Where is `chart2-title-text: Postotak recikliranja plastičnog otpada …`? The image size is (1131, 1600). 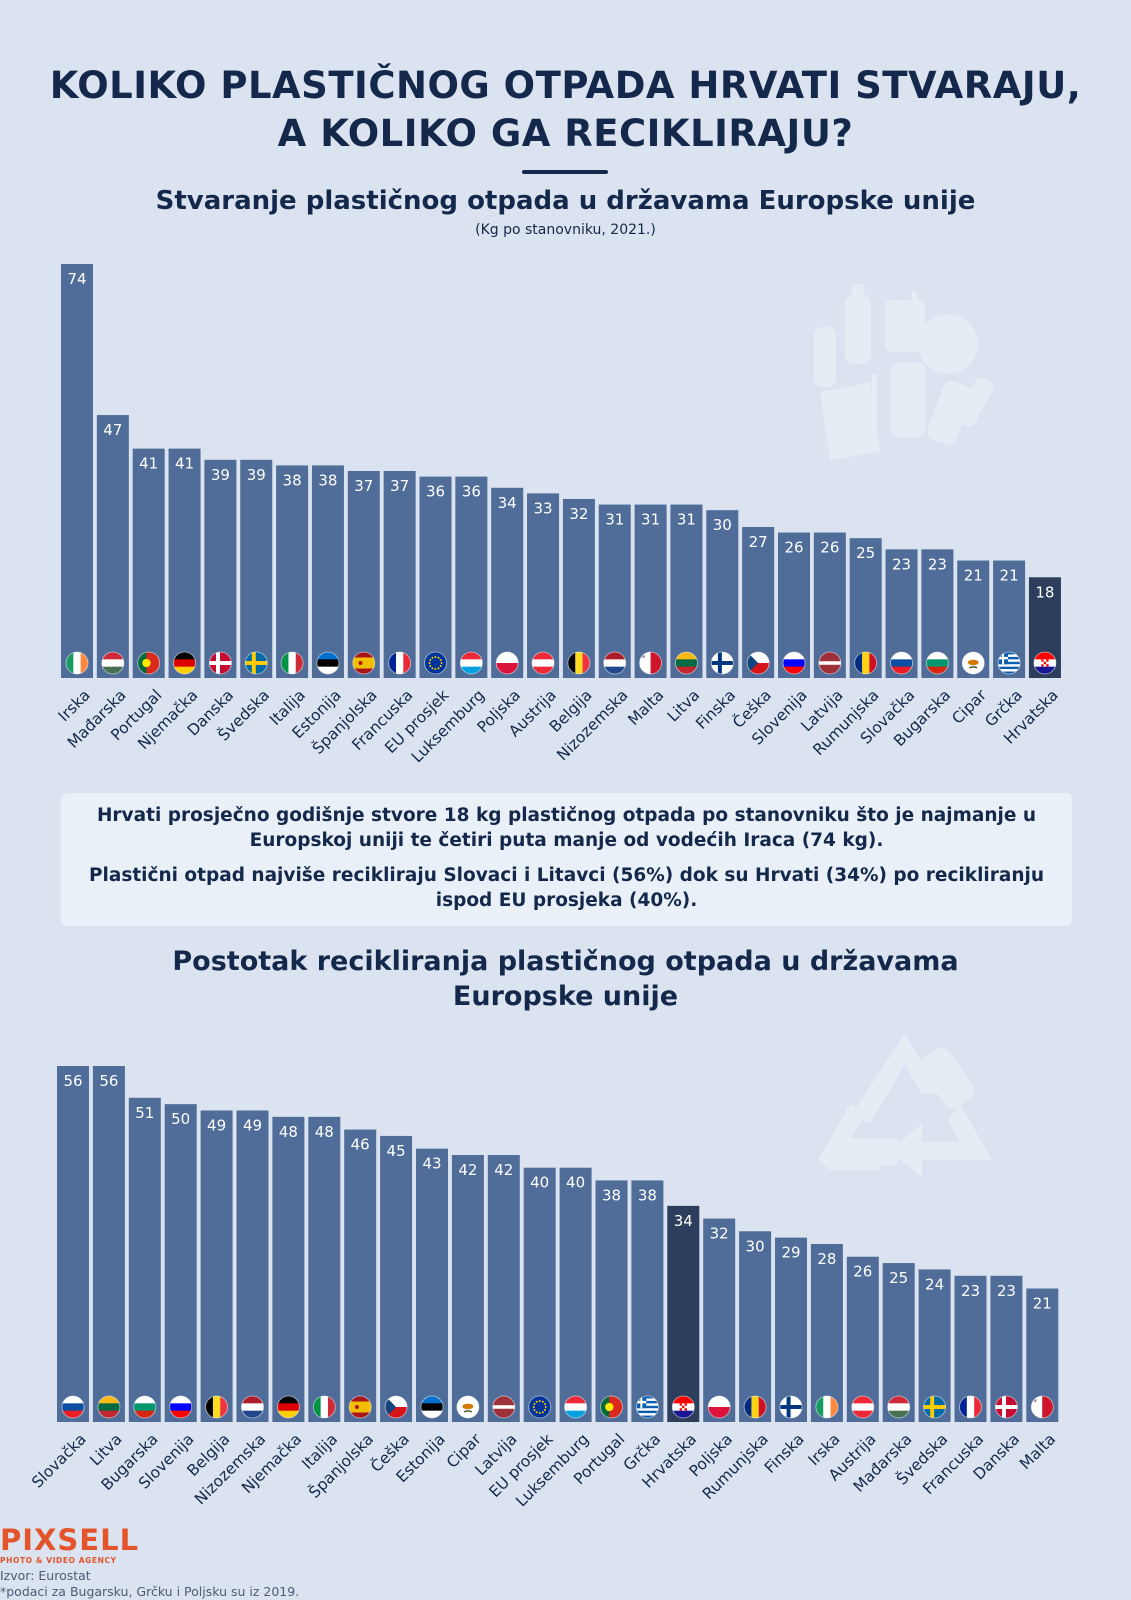 chart2-title-text: Postotak recikliranja plastičnog otpada … is located at coordinates (565, 979).